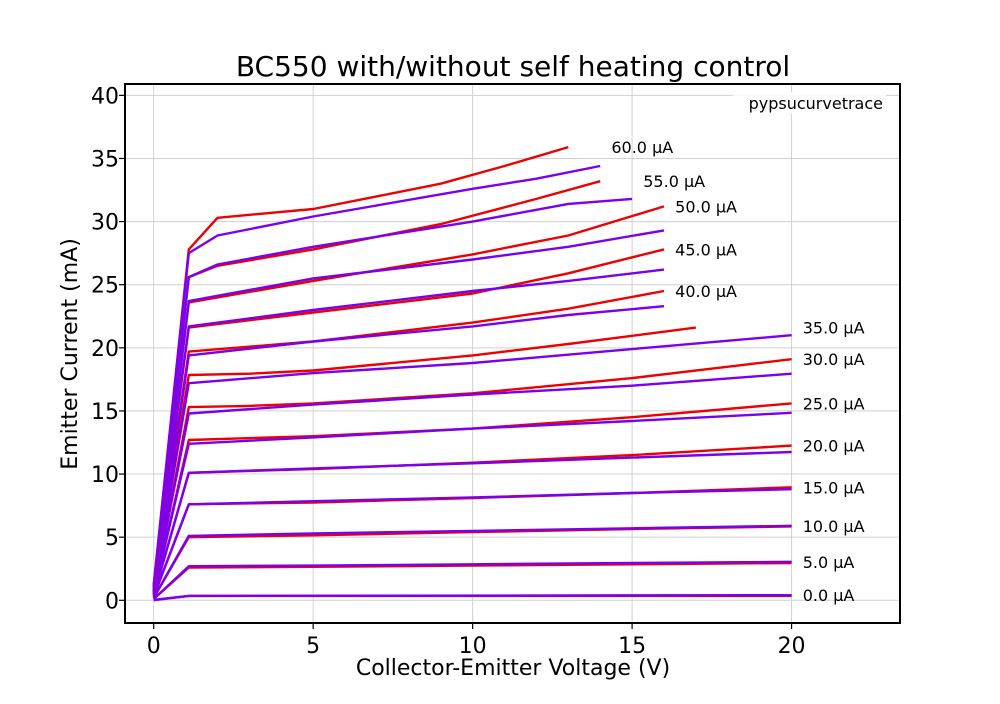 The image size is (1000, 704). What do you see at coordinates (112, 601) in the screenshot?
I see `y-tick-label: 0` at bounding box center [112, 601].